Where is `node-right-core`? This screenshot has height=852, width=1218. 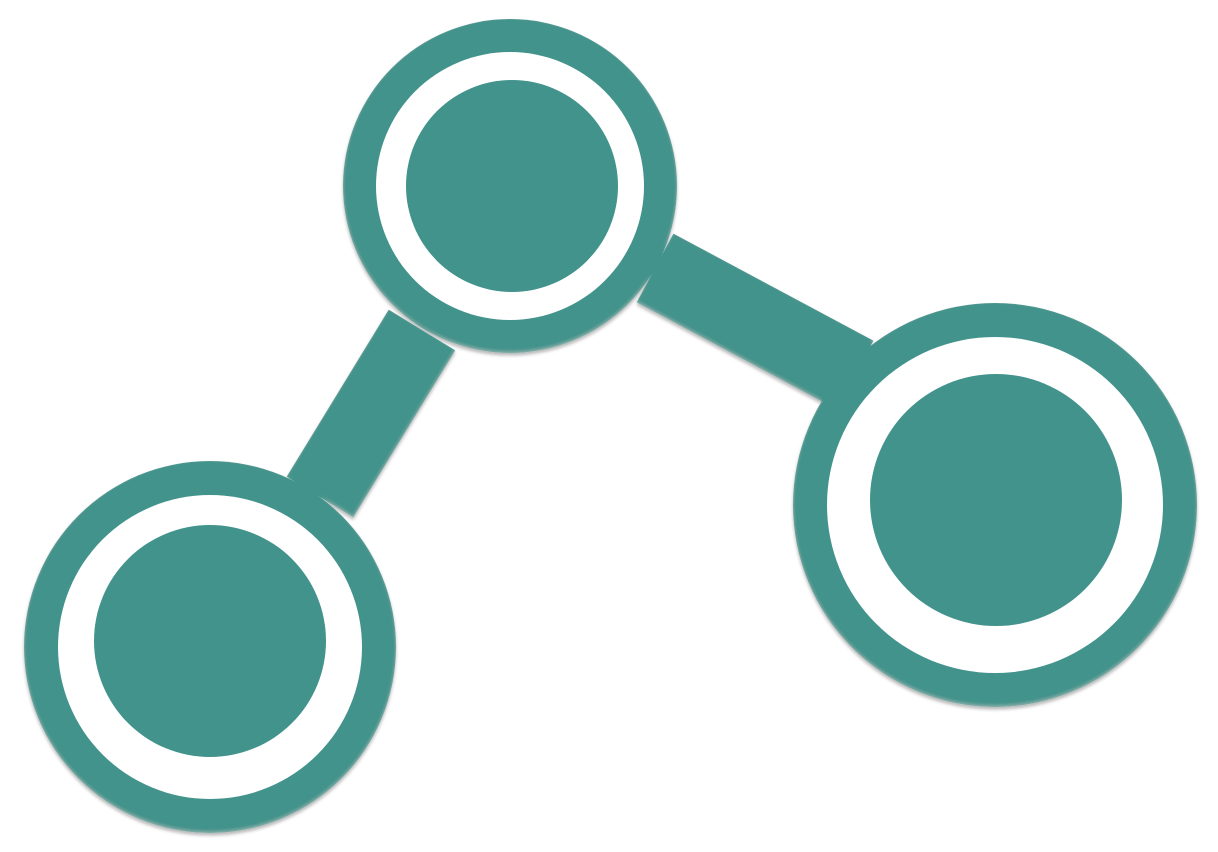
node-right-core is located at coordinates (996, 500).